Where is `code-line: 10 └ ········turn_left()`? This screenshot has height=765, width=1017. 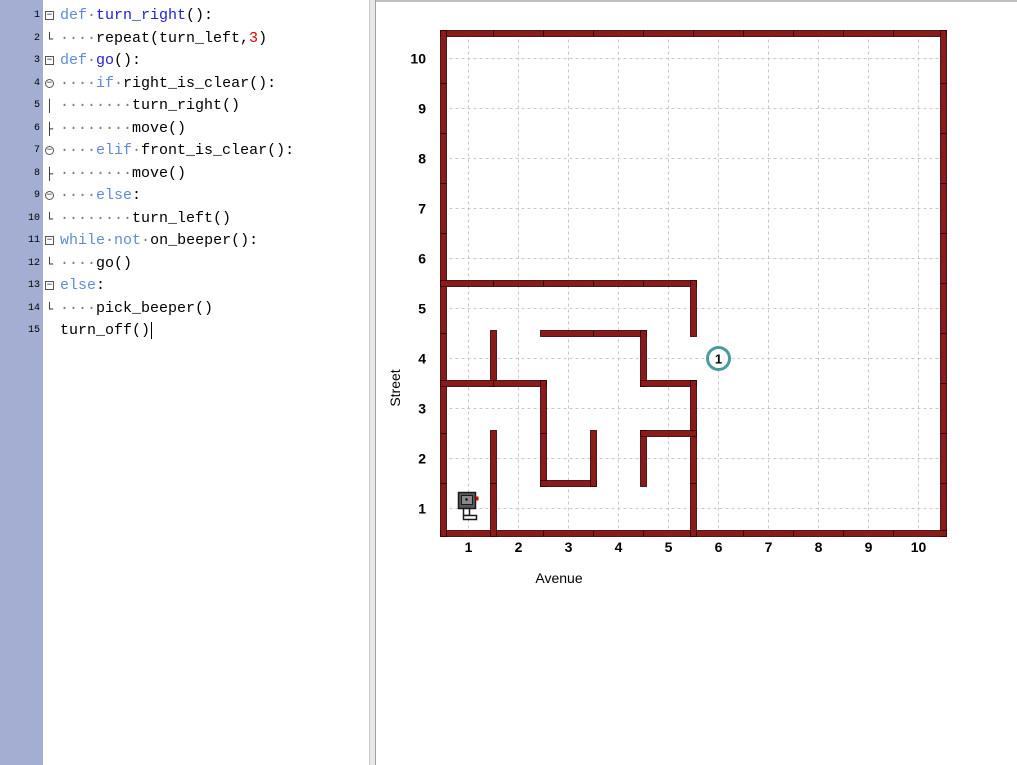
code-line: 10 └ ········turn_left() is located at coordinates (184, 219).